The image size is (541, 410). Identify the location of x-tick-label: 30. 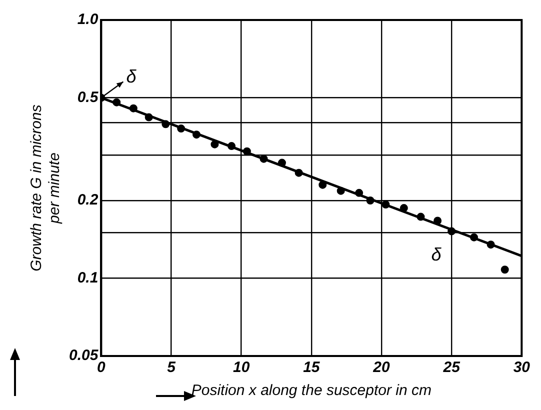
(522, 367).